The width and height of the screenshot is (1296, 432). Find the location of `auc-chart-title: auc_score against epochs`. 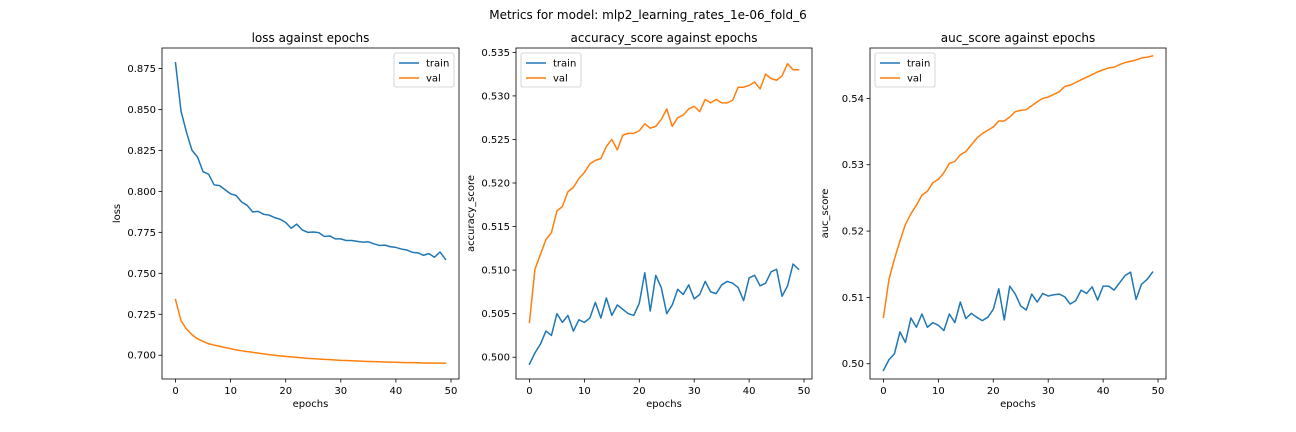

auc-chart-title: auc_score against epochs is located at coordinates (1018, 38).